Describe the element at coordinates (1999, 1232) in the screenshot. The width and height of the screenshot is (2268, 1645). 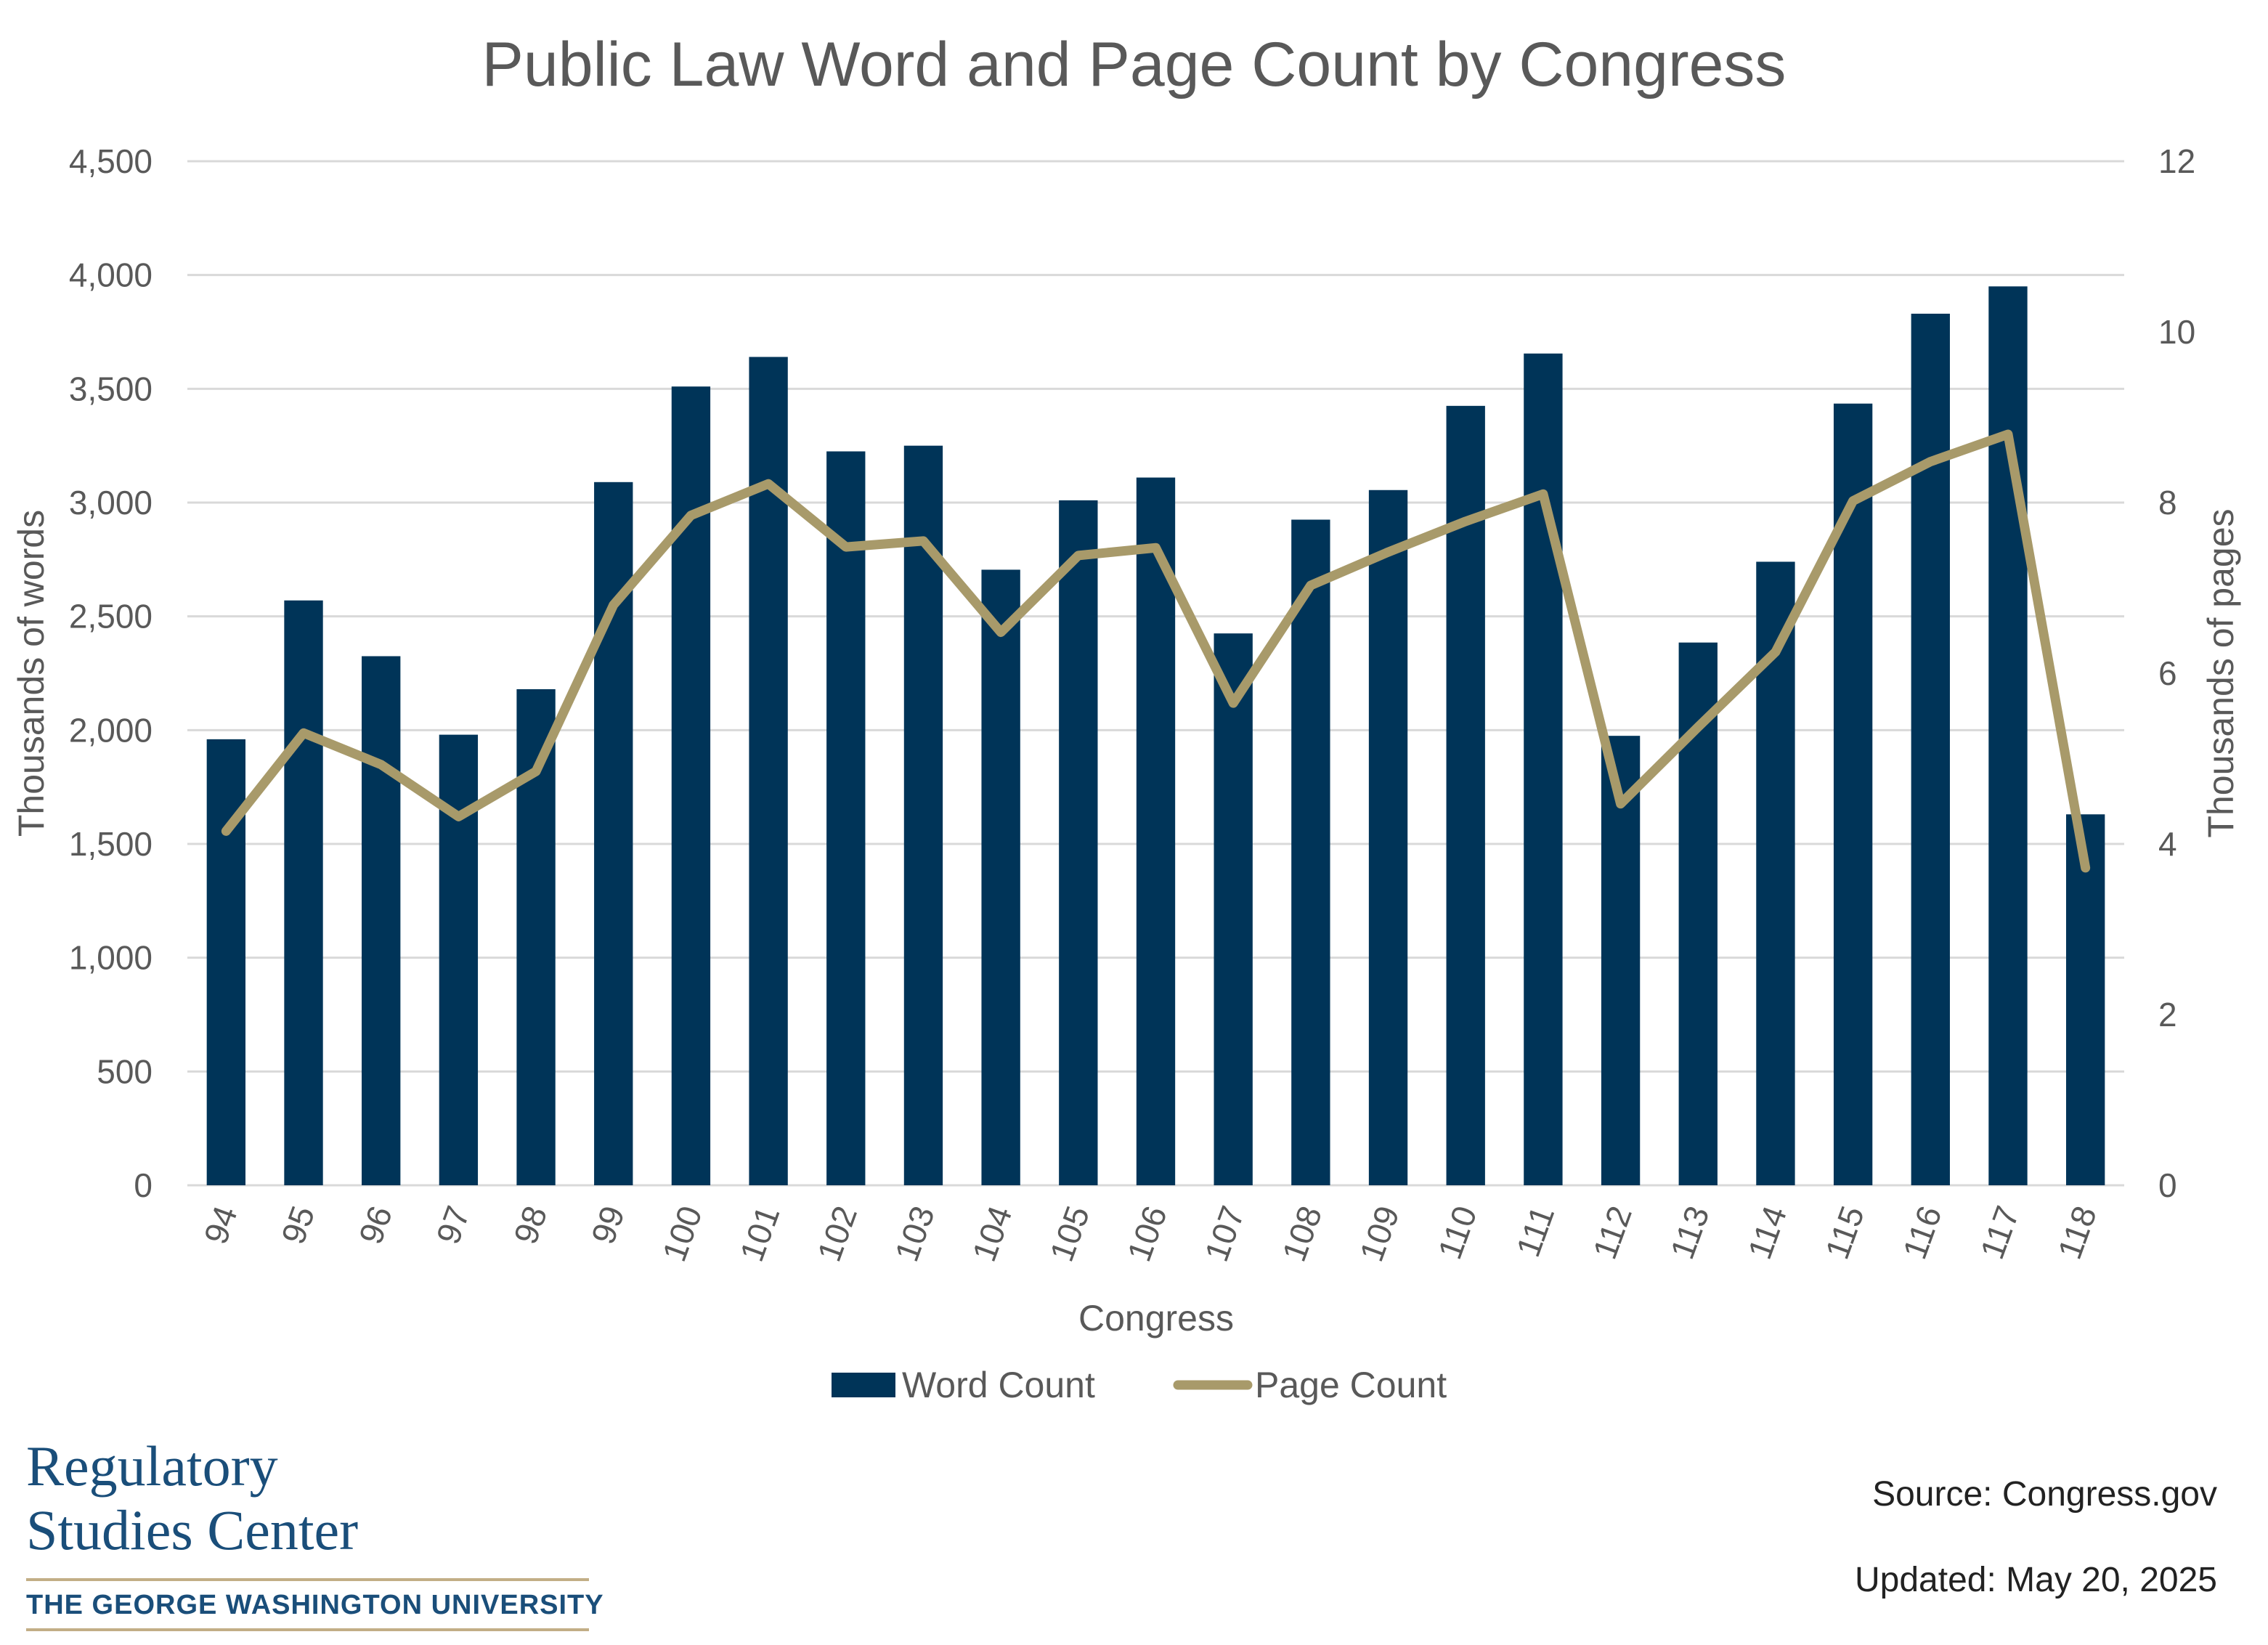
I see `x-tick-label: 117` at that location.